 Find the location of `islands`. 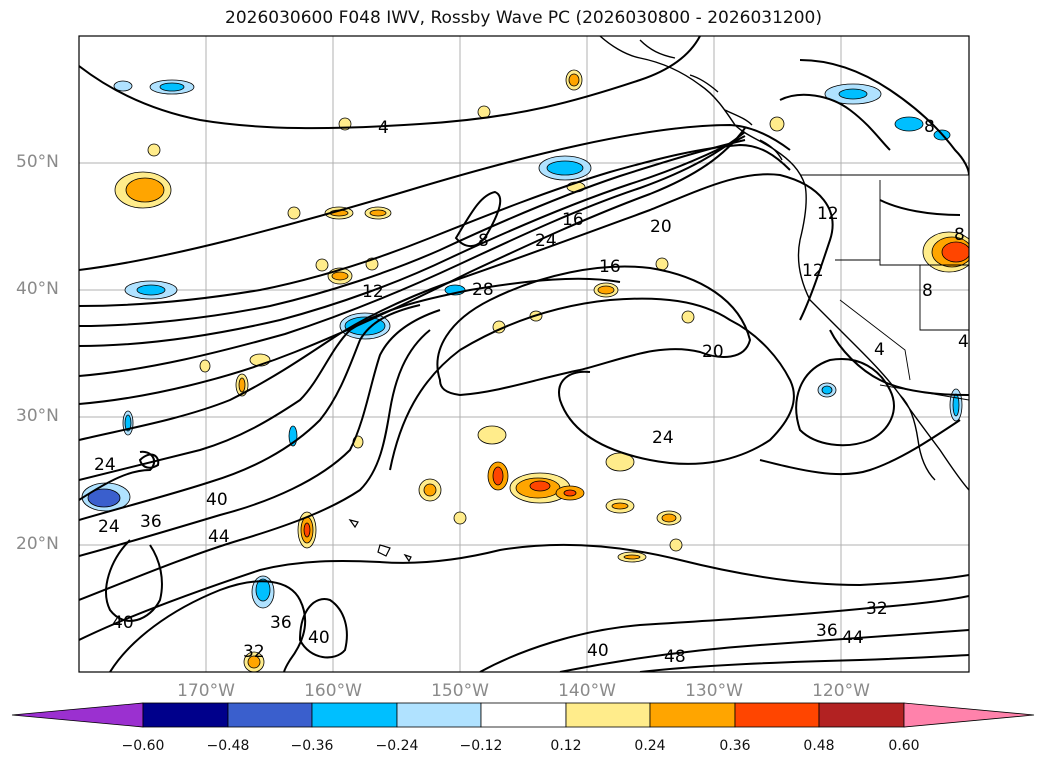

islands is located at coordinates (380, 541).